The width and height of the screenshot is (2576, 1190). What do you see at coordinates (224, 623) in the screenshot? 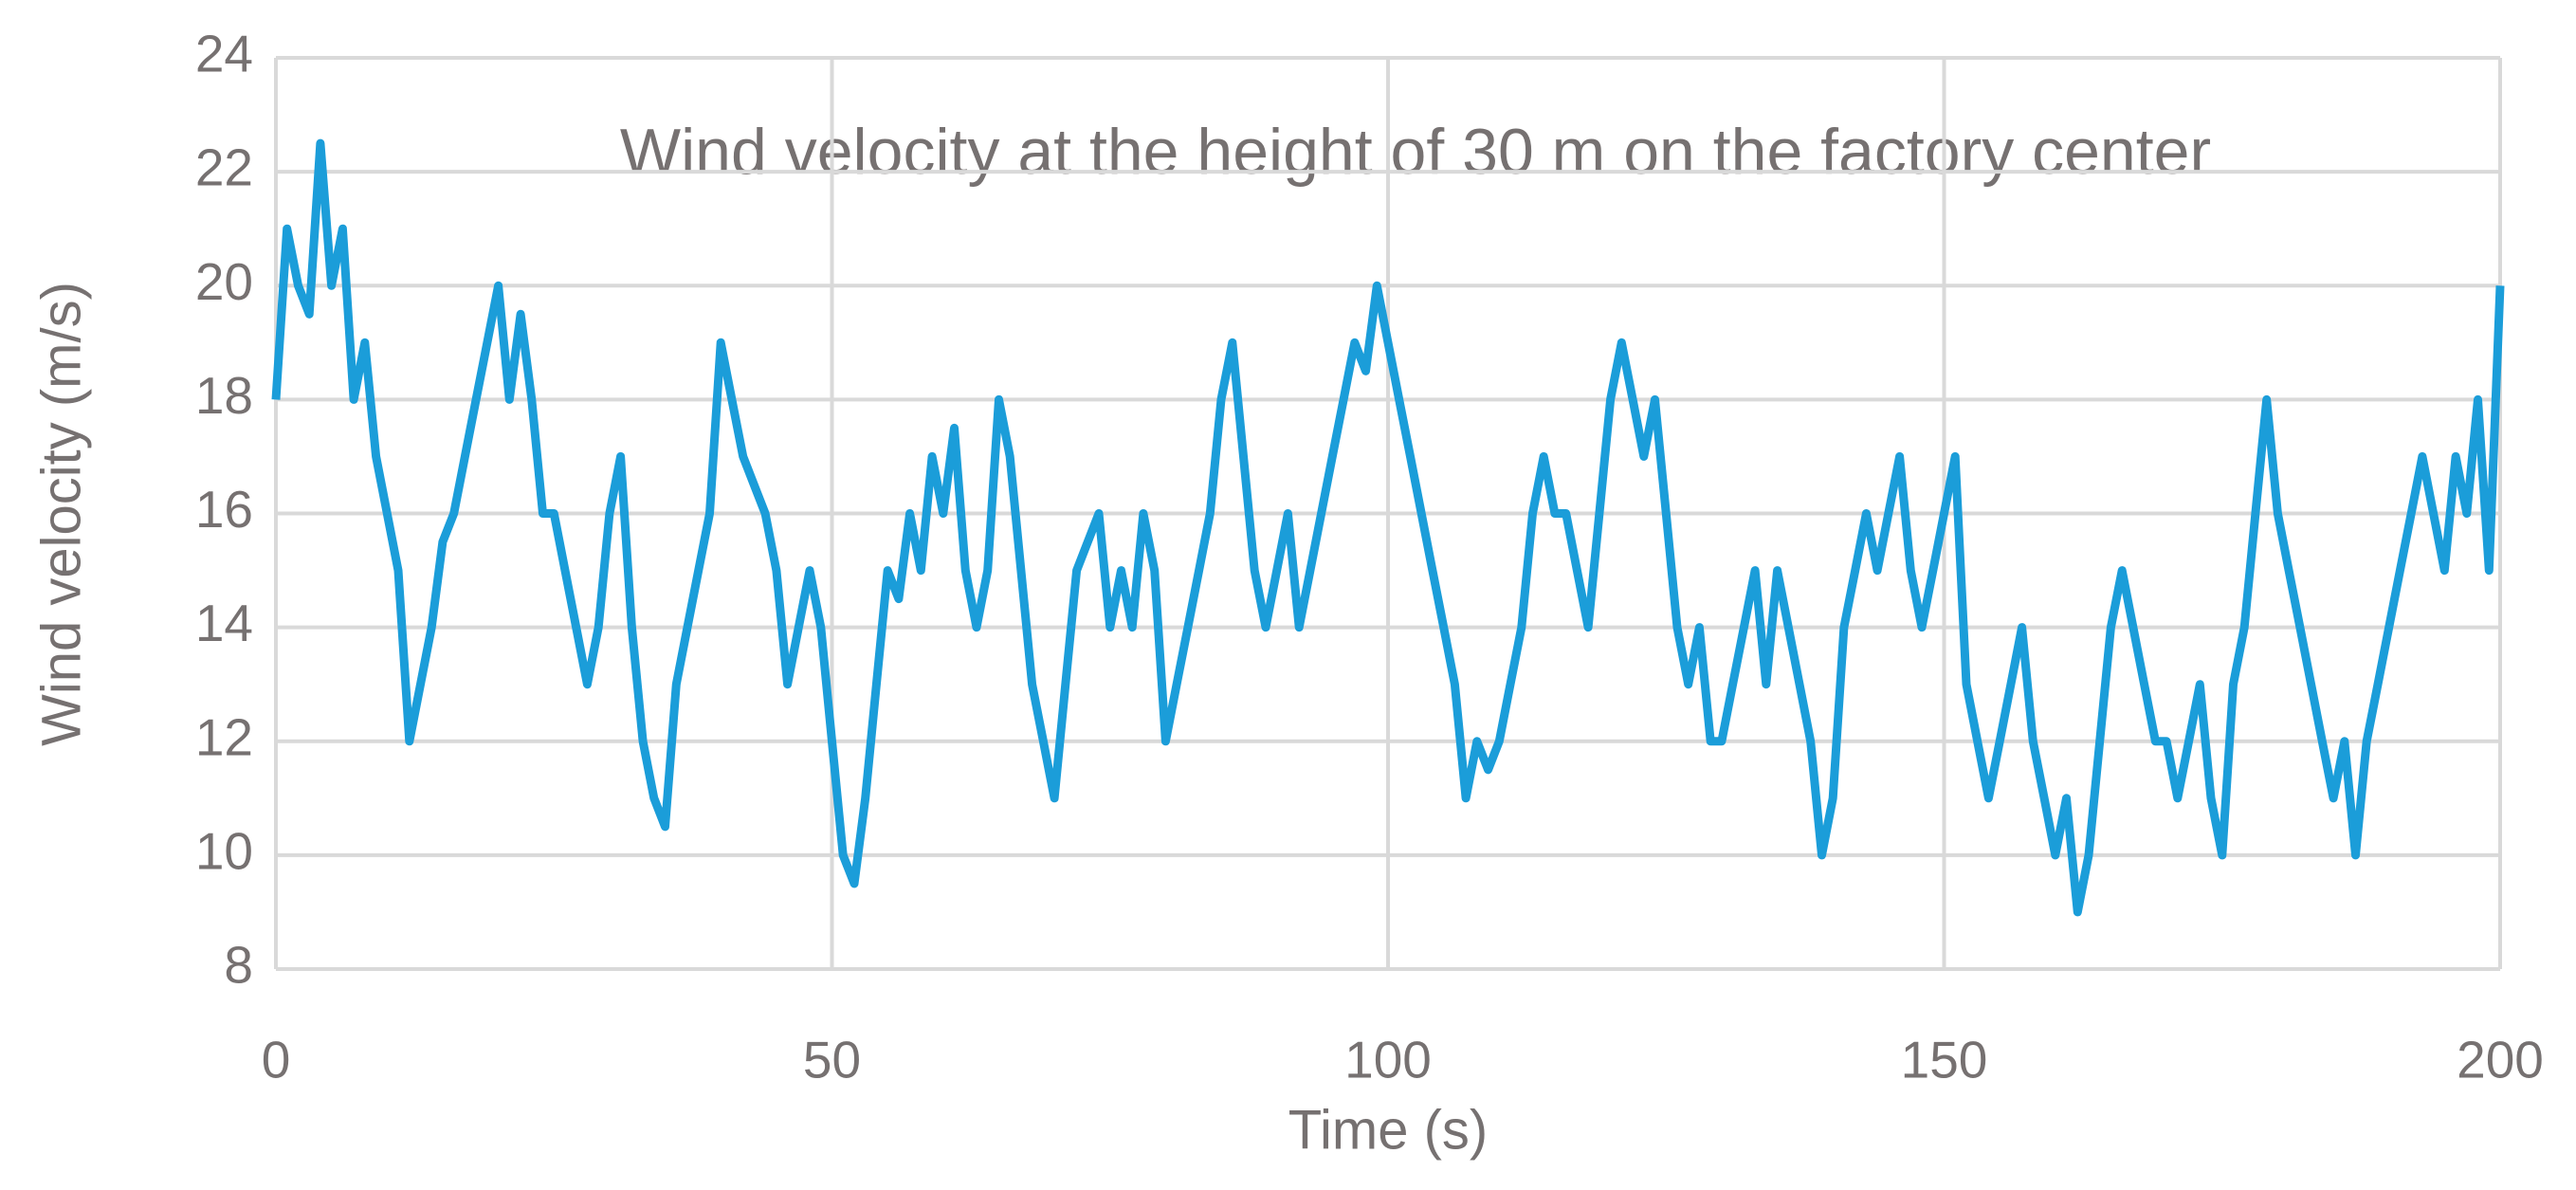
I see `y-tick-label: 14` at bounding box center [224, 623].